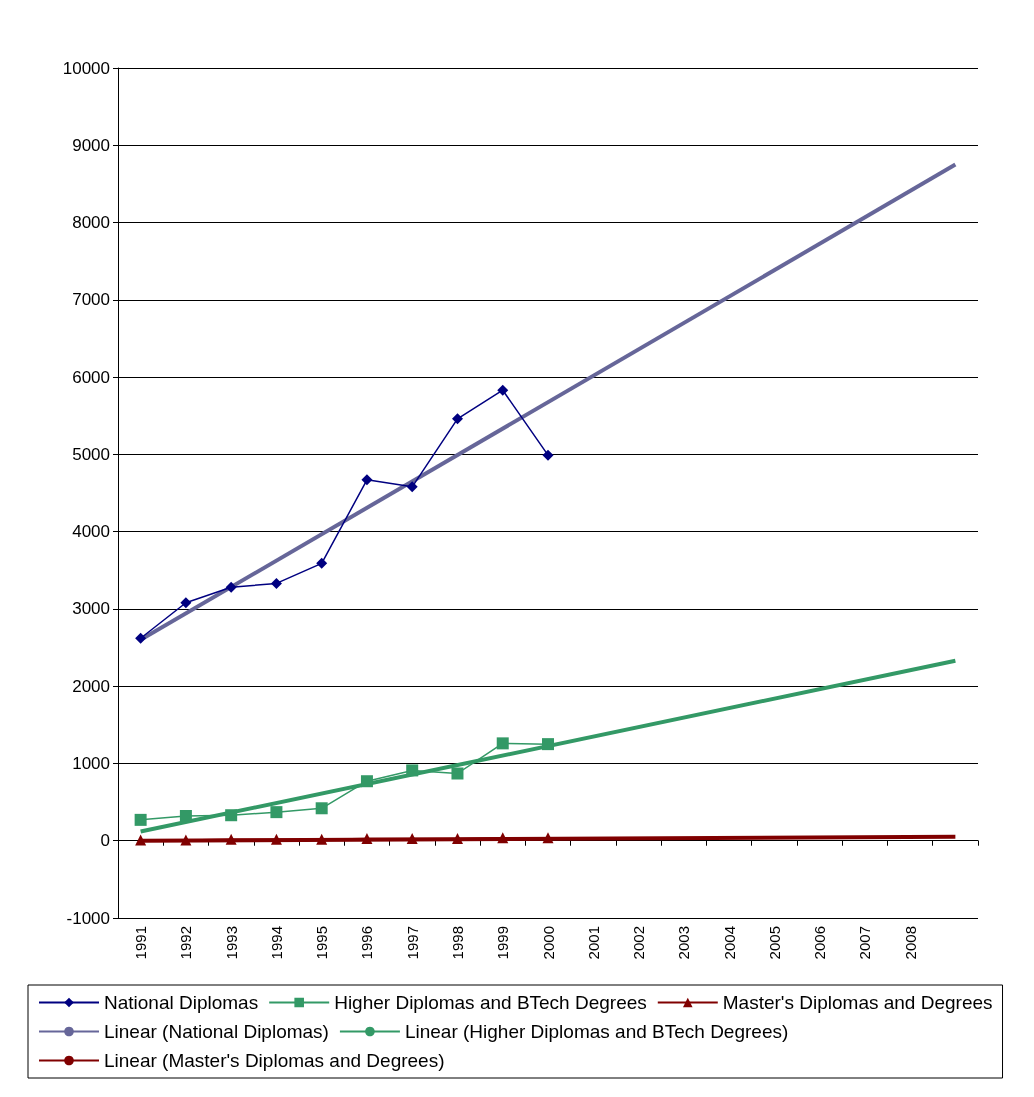 The height and width of the screenshot is (1097, 1034). I want to click on x-tick-label: 1991, so click(141, 943).